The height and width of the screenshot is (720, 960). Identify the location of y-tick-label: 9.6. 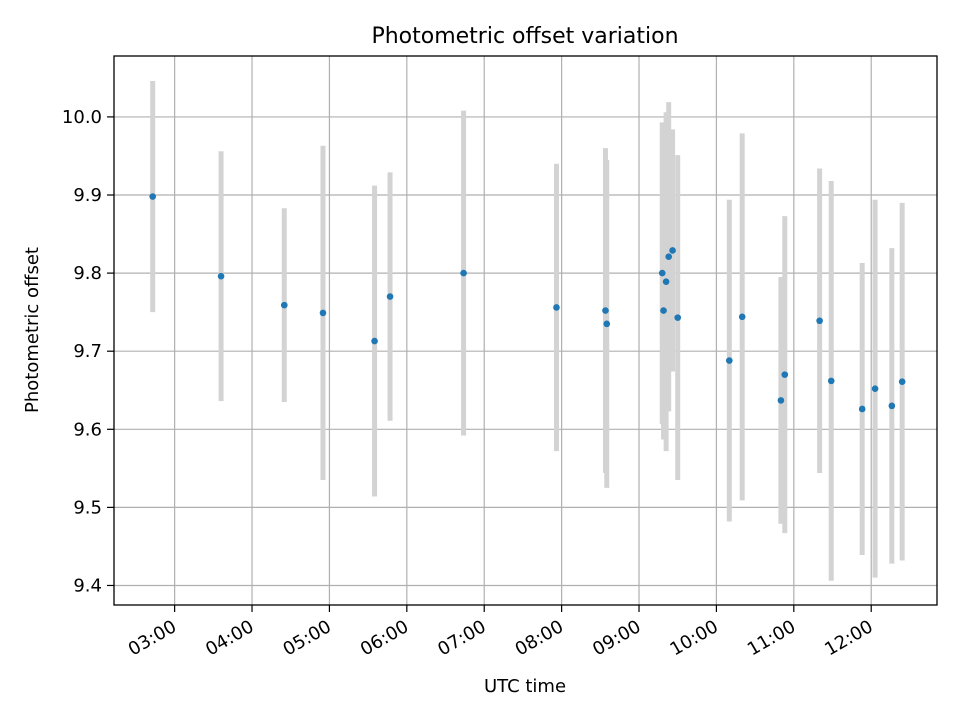
(87, 429).